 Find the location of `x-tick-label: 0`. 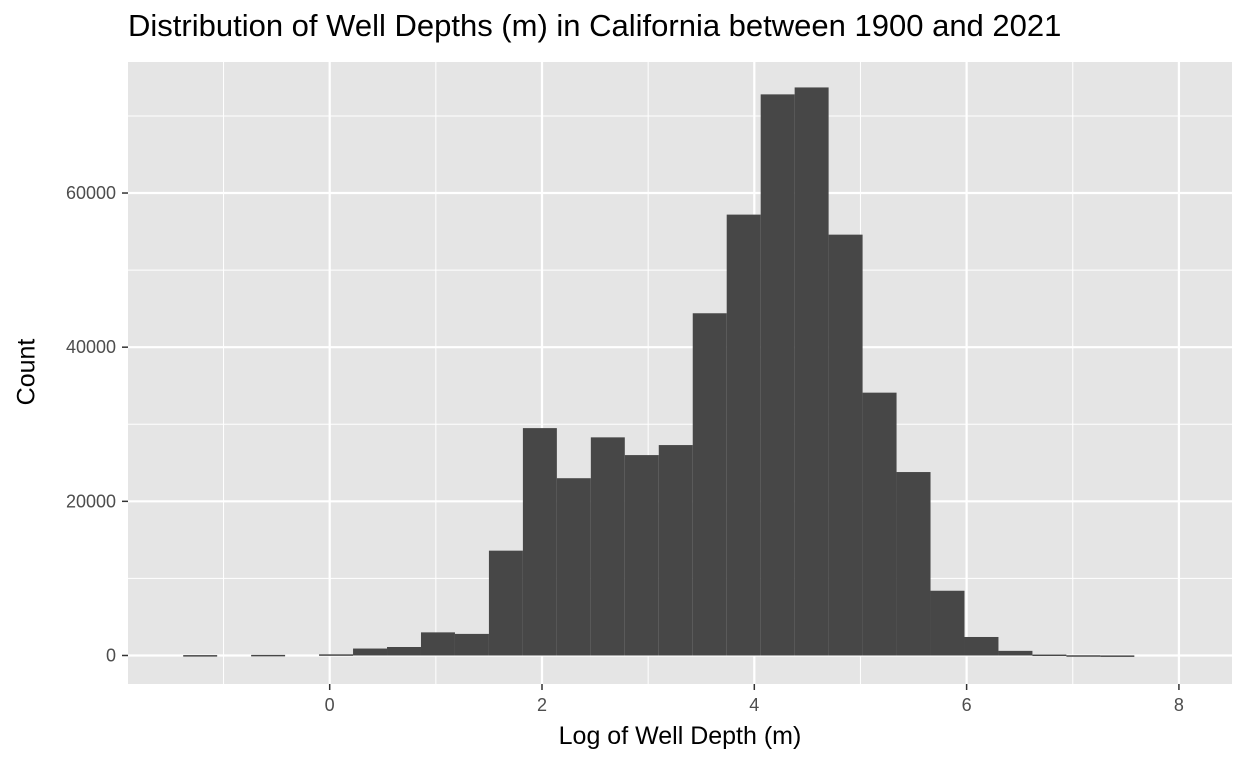

x-tick-label: 0 is located at coordinates (330, 705).